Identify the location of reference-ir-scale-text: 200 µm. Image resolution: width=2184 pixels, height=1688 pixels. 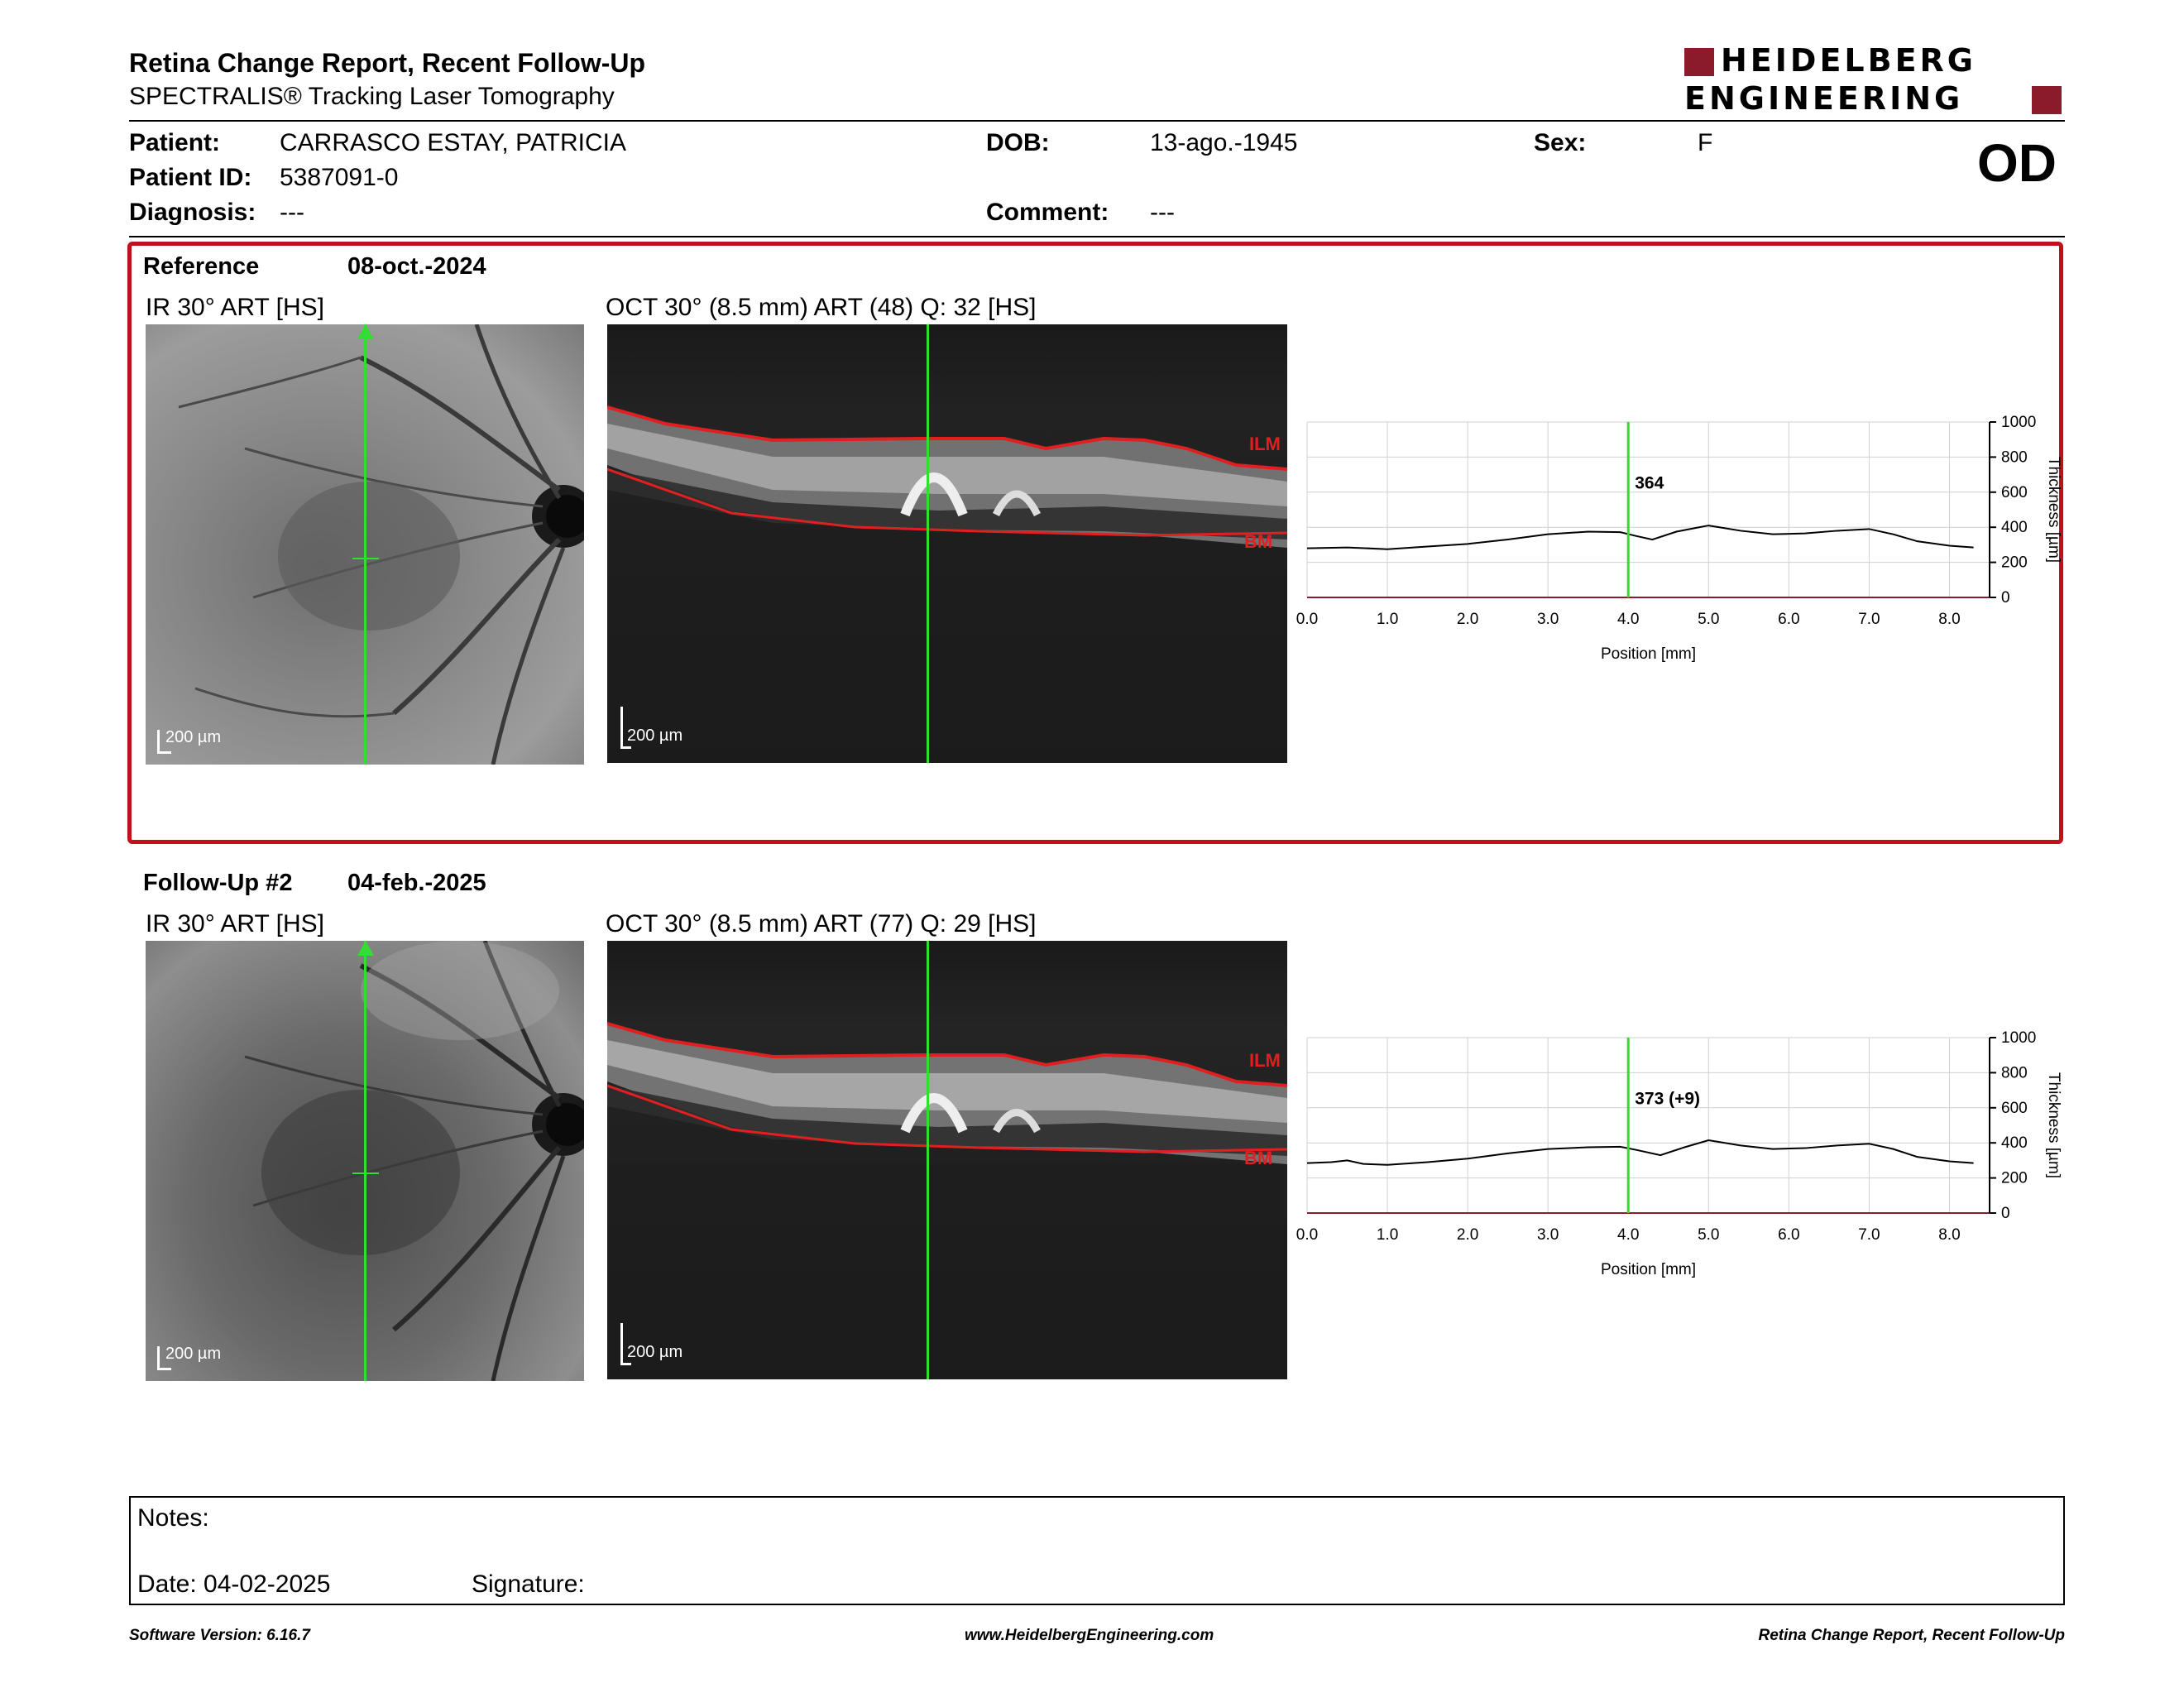
(193, 737).